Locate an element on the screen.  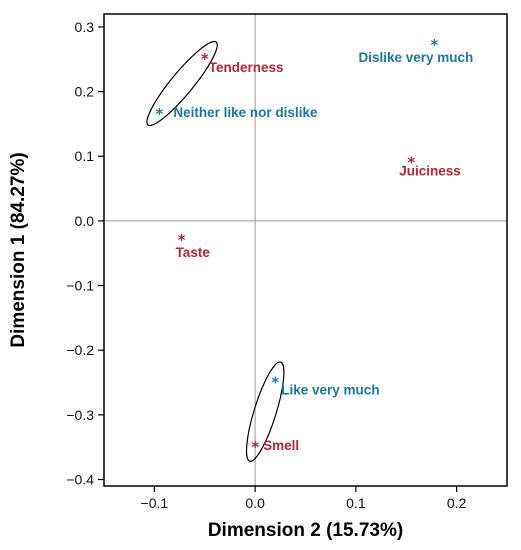
point-label: Juiciness is located at coordinates (430, 170).